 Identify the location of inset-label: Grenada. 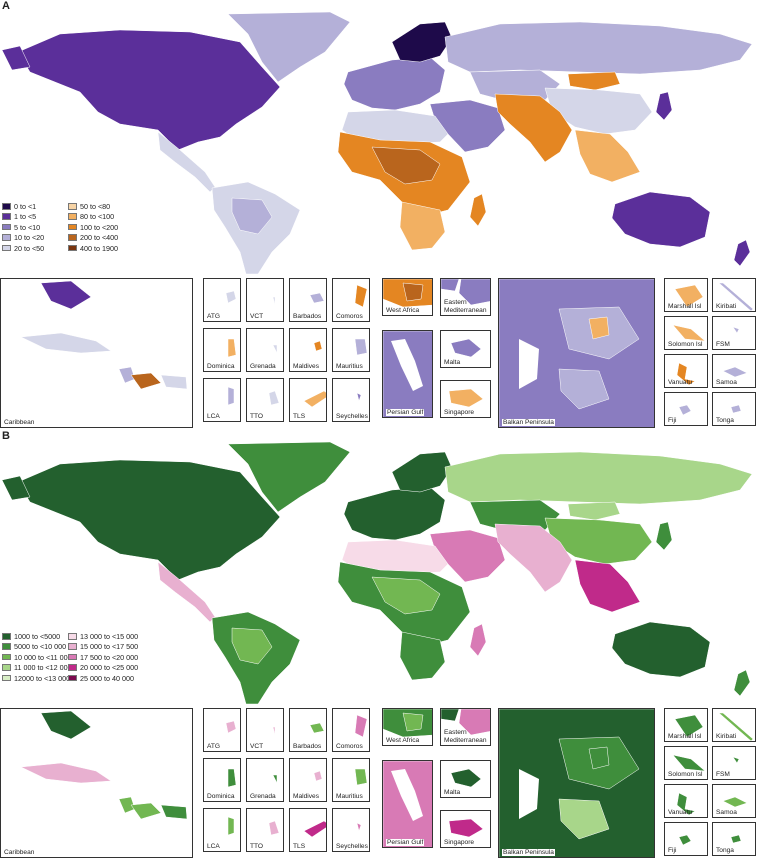
(263, 366).